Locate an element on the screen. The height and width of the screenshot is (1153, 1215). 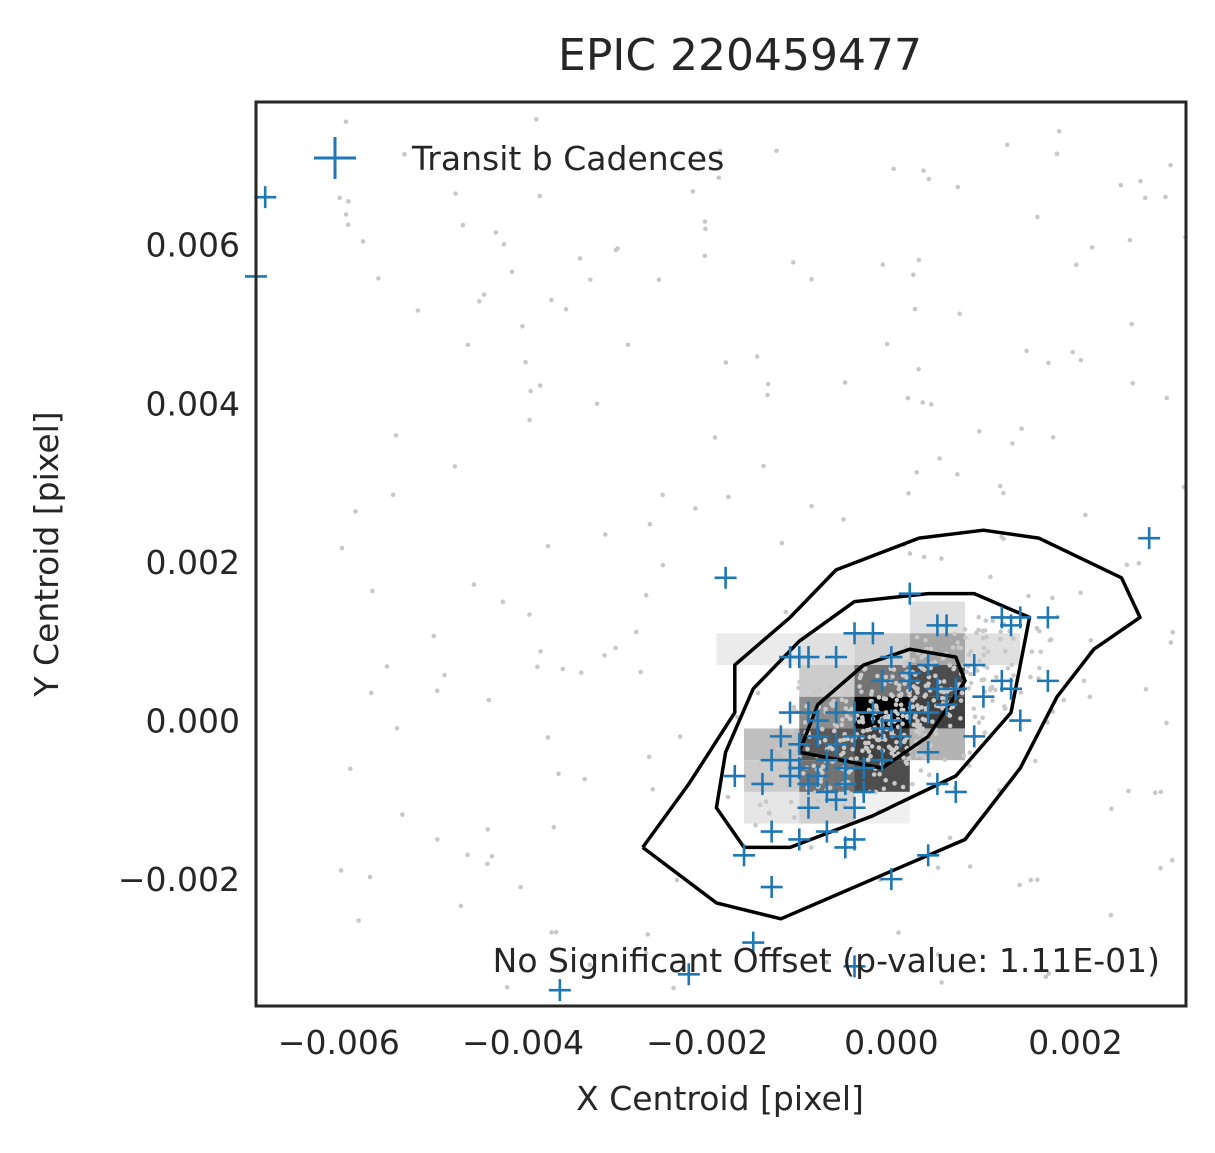
y-axis-ticks: −0.002 0.000 0.002 0.004 0.006 is located at coordinates (179, 562).